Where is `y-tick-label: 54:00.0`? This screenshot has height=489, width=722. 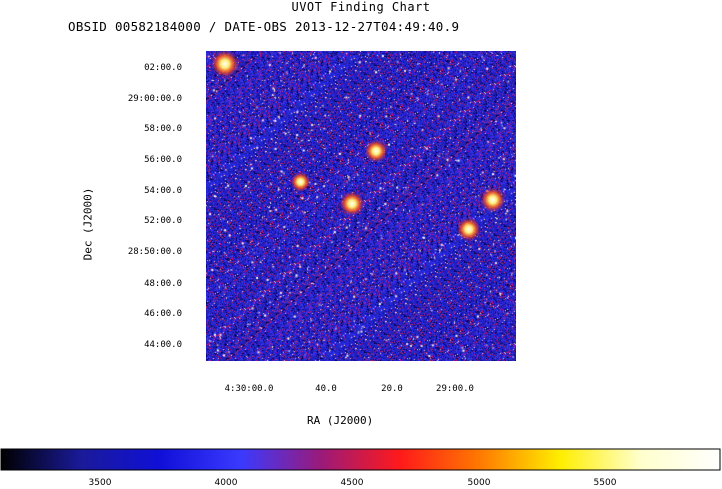 y-tick-label: 54:00.0 is located at coordinates (163, 191).